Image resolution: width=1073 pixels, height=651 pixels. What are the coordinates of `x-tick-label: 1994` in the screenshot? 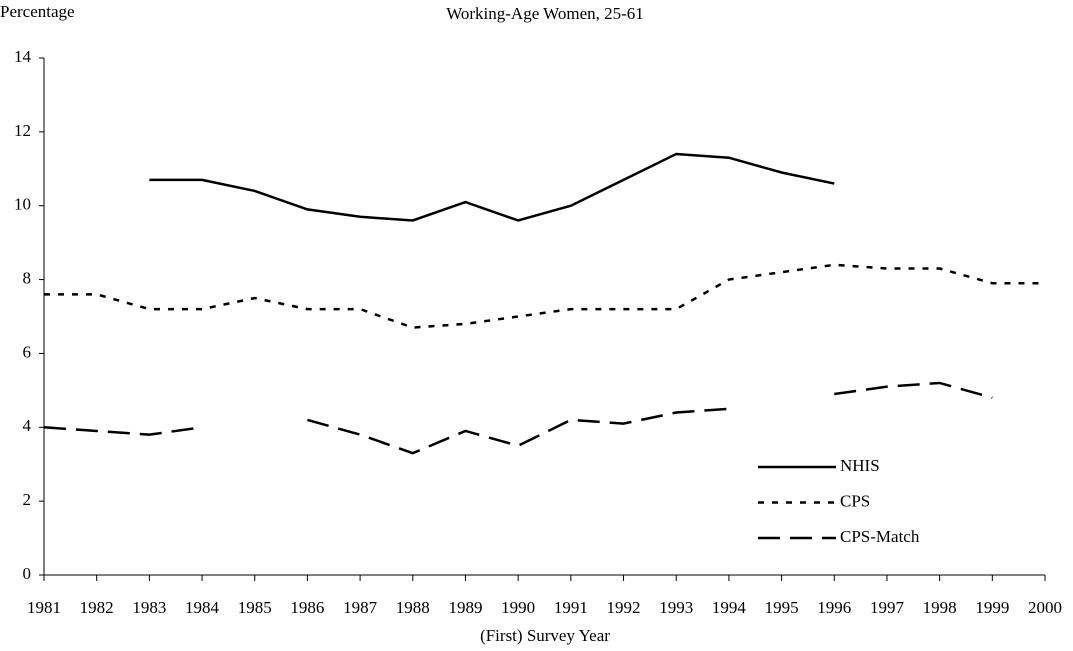 It's located at (729, 607).